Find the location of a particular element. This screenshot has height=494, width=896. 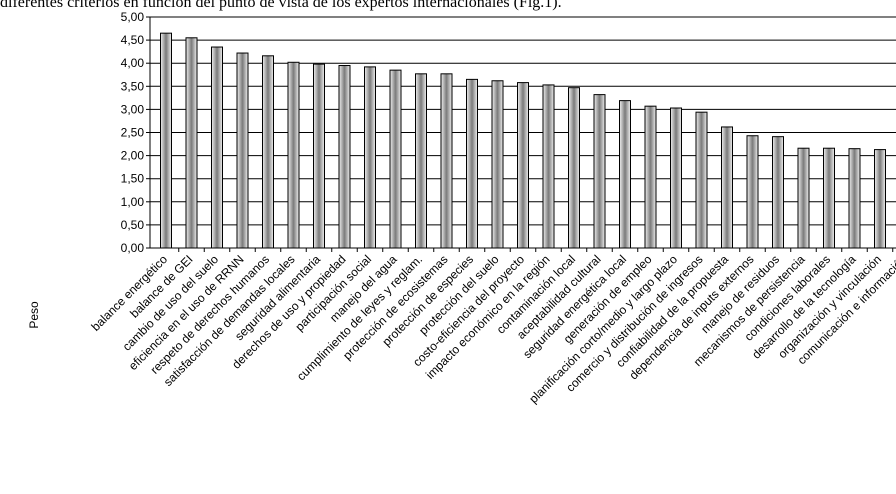

y-tick-label: 0,50 is located at coordinates (133, 225).